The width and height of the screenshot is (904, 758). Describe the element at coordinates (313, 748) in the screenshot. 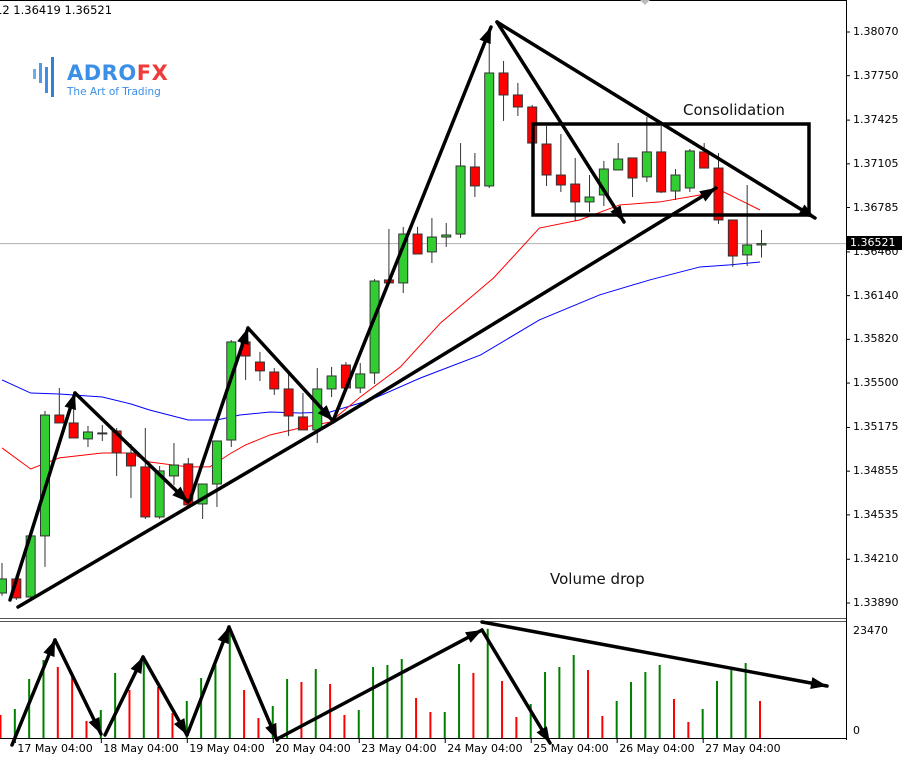

I see `time-tick-label: 20 May 04:00` at that location.